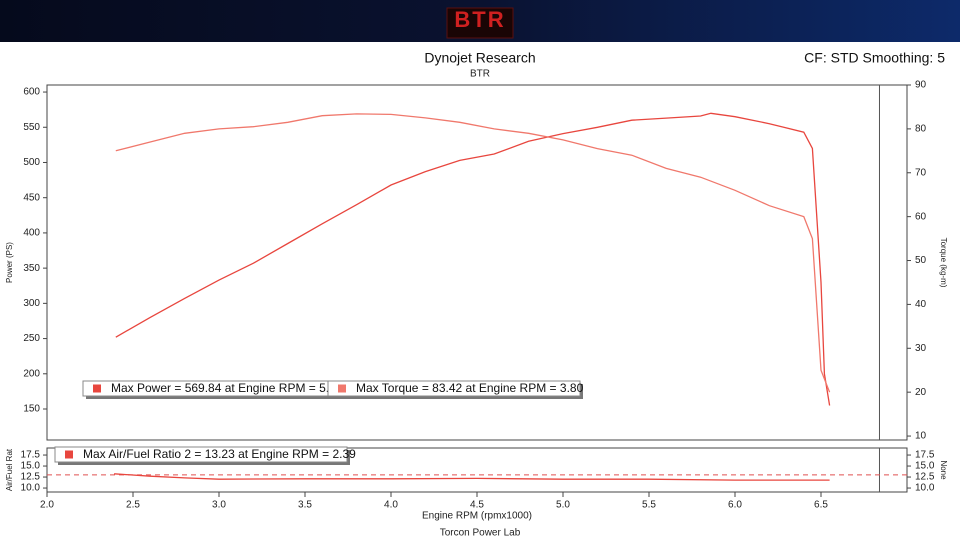  I want to click on x-tick-label: 3.0, so click(219, 505).